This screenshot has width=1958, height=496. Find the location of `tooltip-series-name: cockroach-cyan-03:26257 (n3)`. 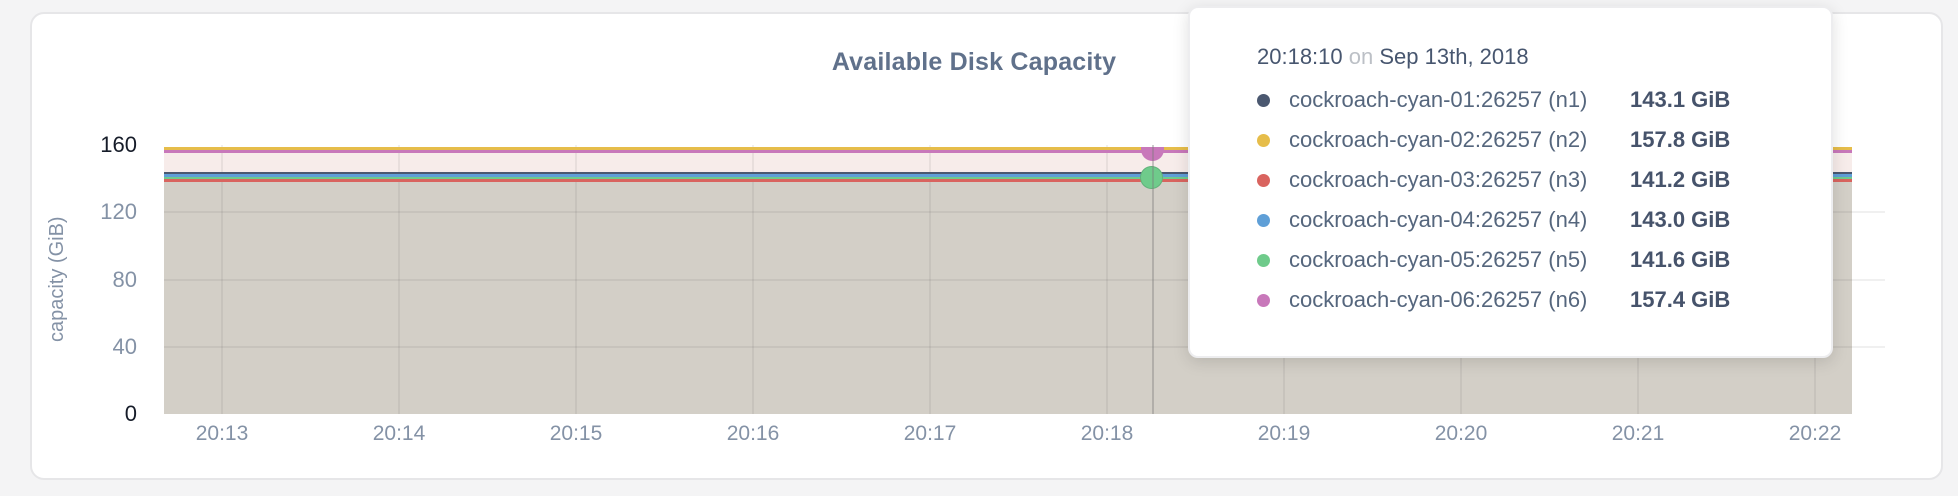

tooltip-series-name: cockroach-cyan-03:26257 (n3) is located at coordinates (1438, 179).